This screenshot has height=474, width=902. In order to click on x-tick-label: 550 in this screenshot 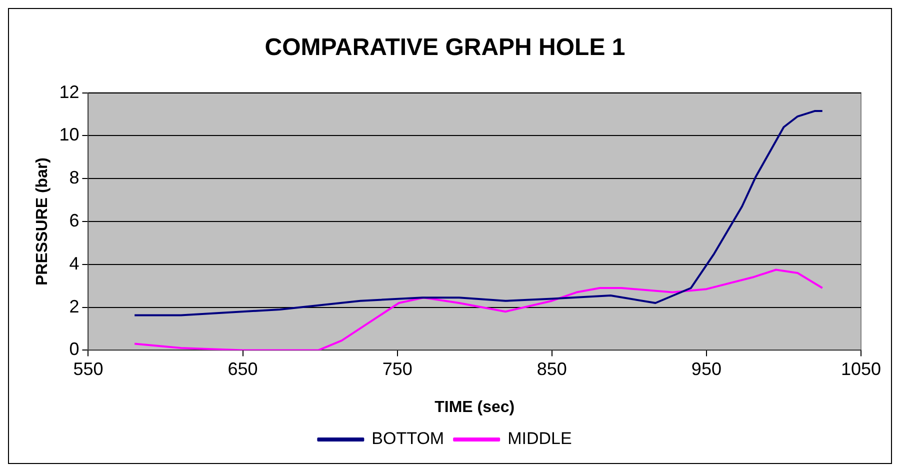, I will do `click(88, 368)`.